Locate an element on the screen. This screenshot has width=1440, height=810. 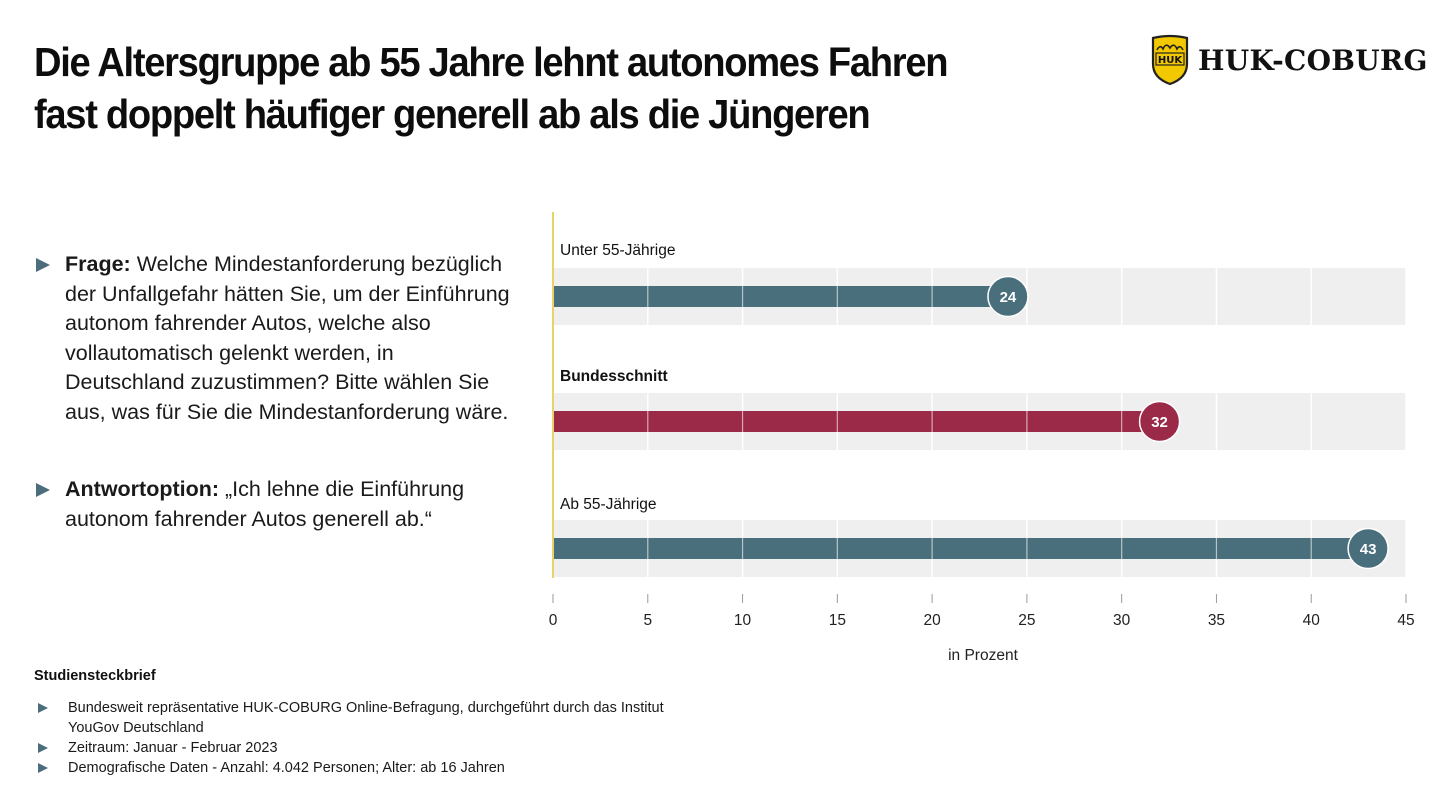
category-label: Unter 55-Jährige is located at coordinates (617, 250).